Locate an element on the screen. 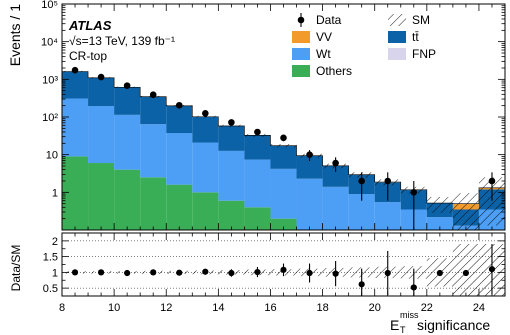  y-tick-label: 10² is located at coordinates (50, 118).